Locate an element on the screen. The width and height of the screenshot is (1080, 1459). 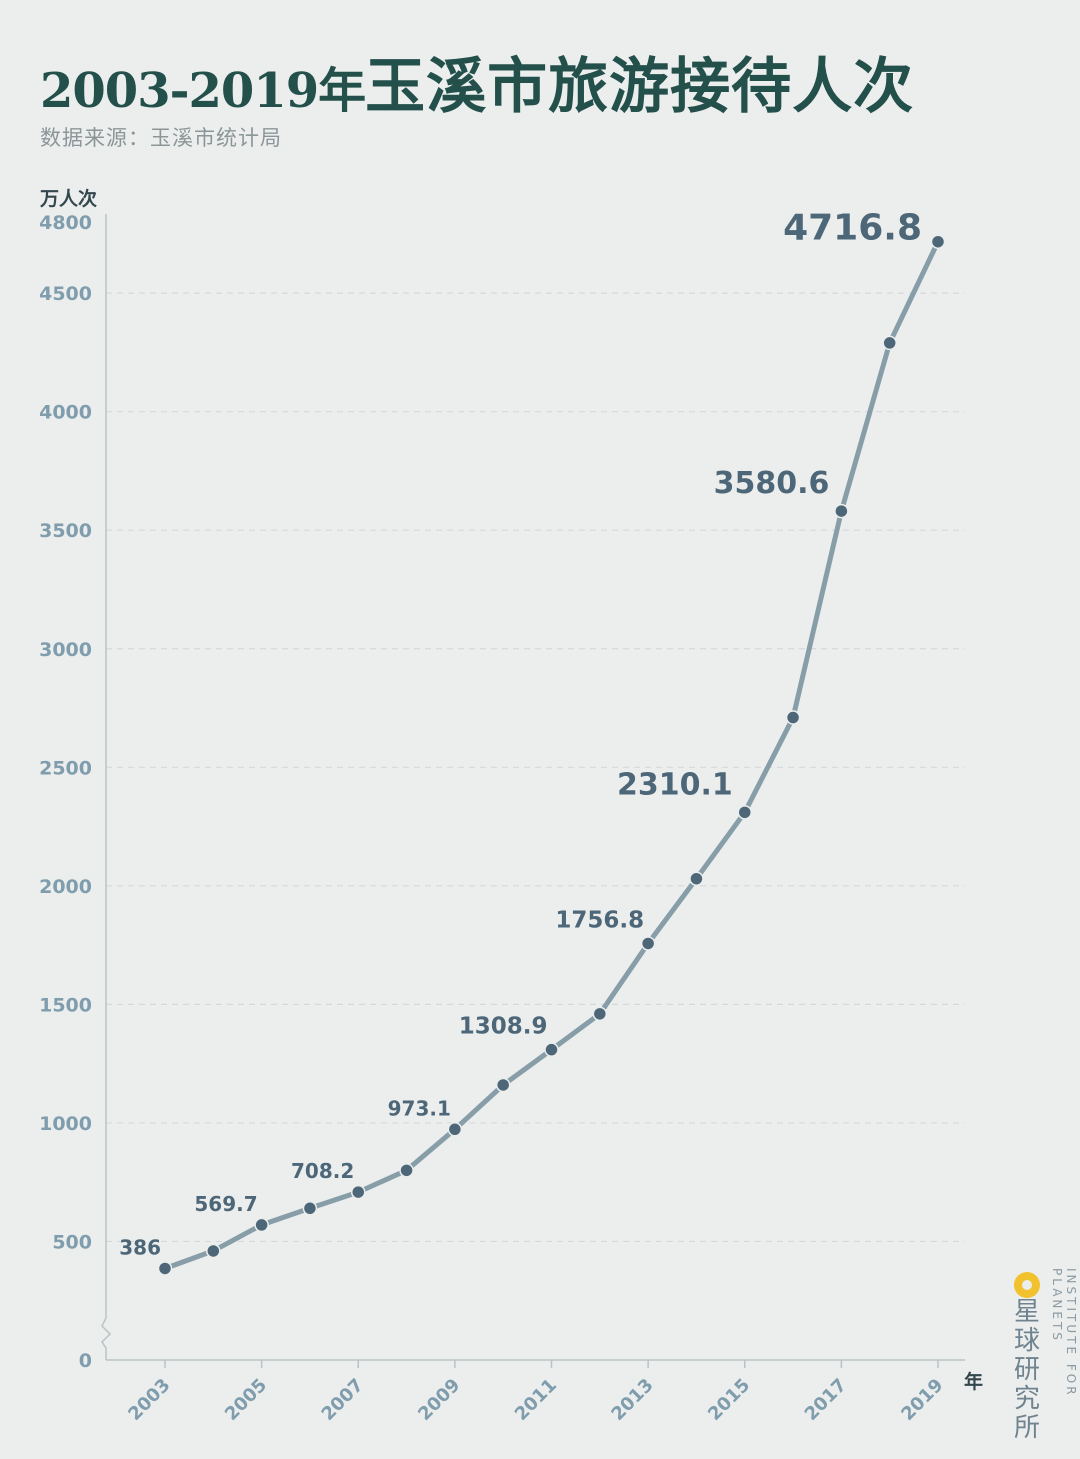
data-label: 3580.6 is located at coordinates (772, 483).